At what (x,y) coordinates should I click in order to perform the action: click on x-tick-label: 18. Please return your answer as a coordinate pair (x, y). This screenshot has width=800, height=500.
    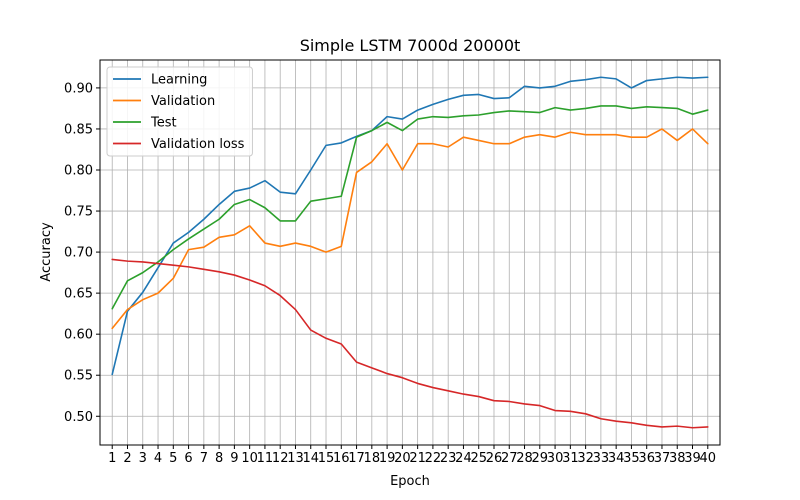
    Looking at the image, I should click on (372, 458).